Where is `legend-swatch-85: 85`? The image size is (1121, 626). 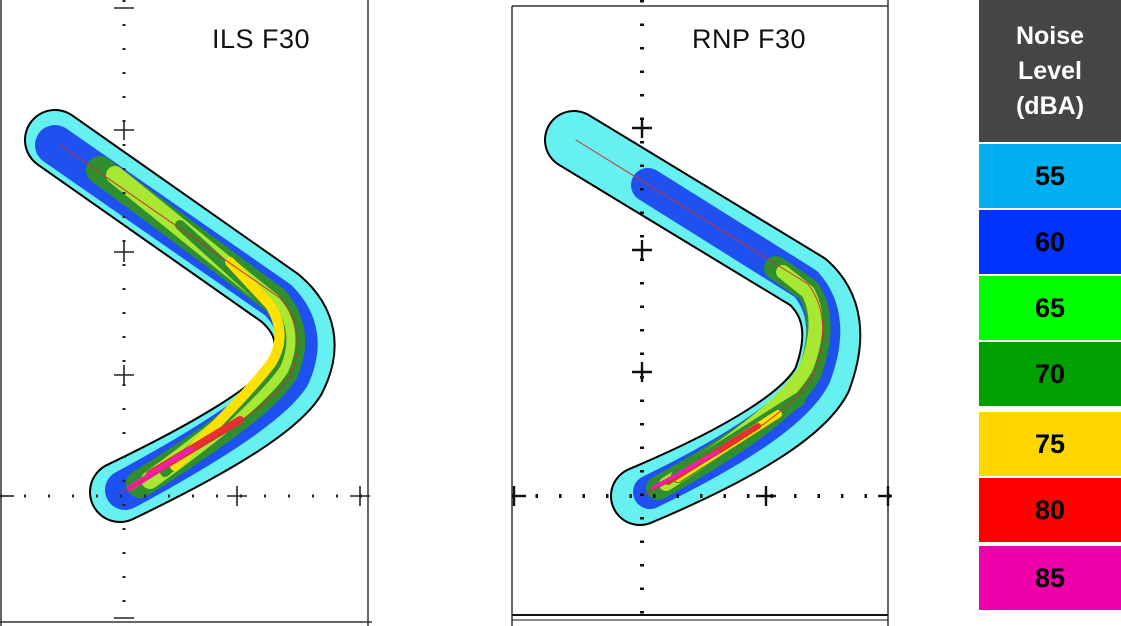
legend-swatch-85: 85 is located at coordinates (1050, 578).